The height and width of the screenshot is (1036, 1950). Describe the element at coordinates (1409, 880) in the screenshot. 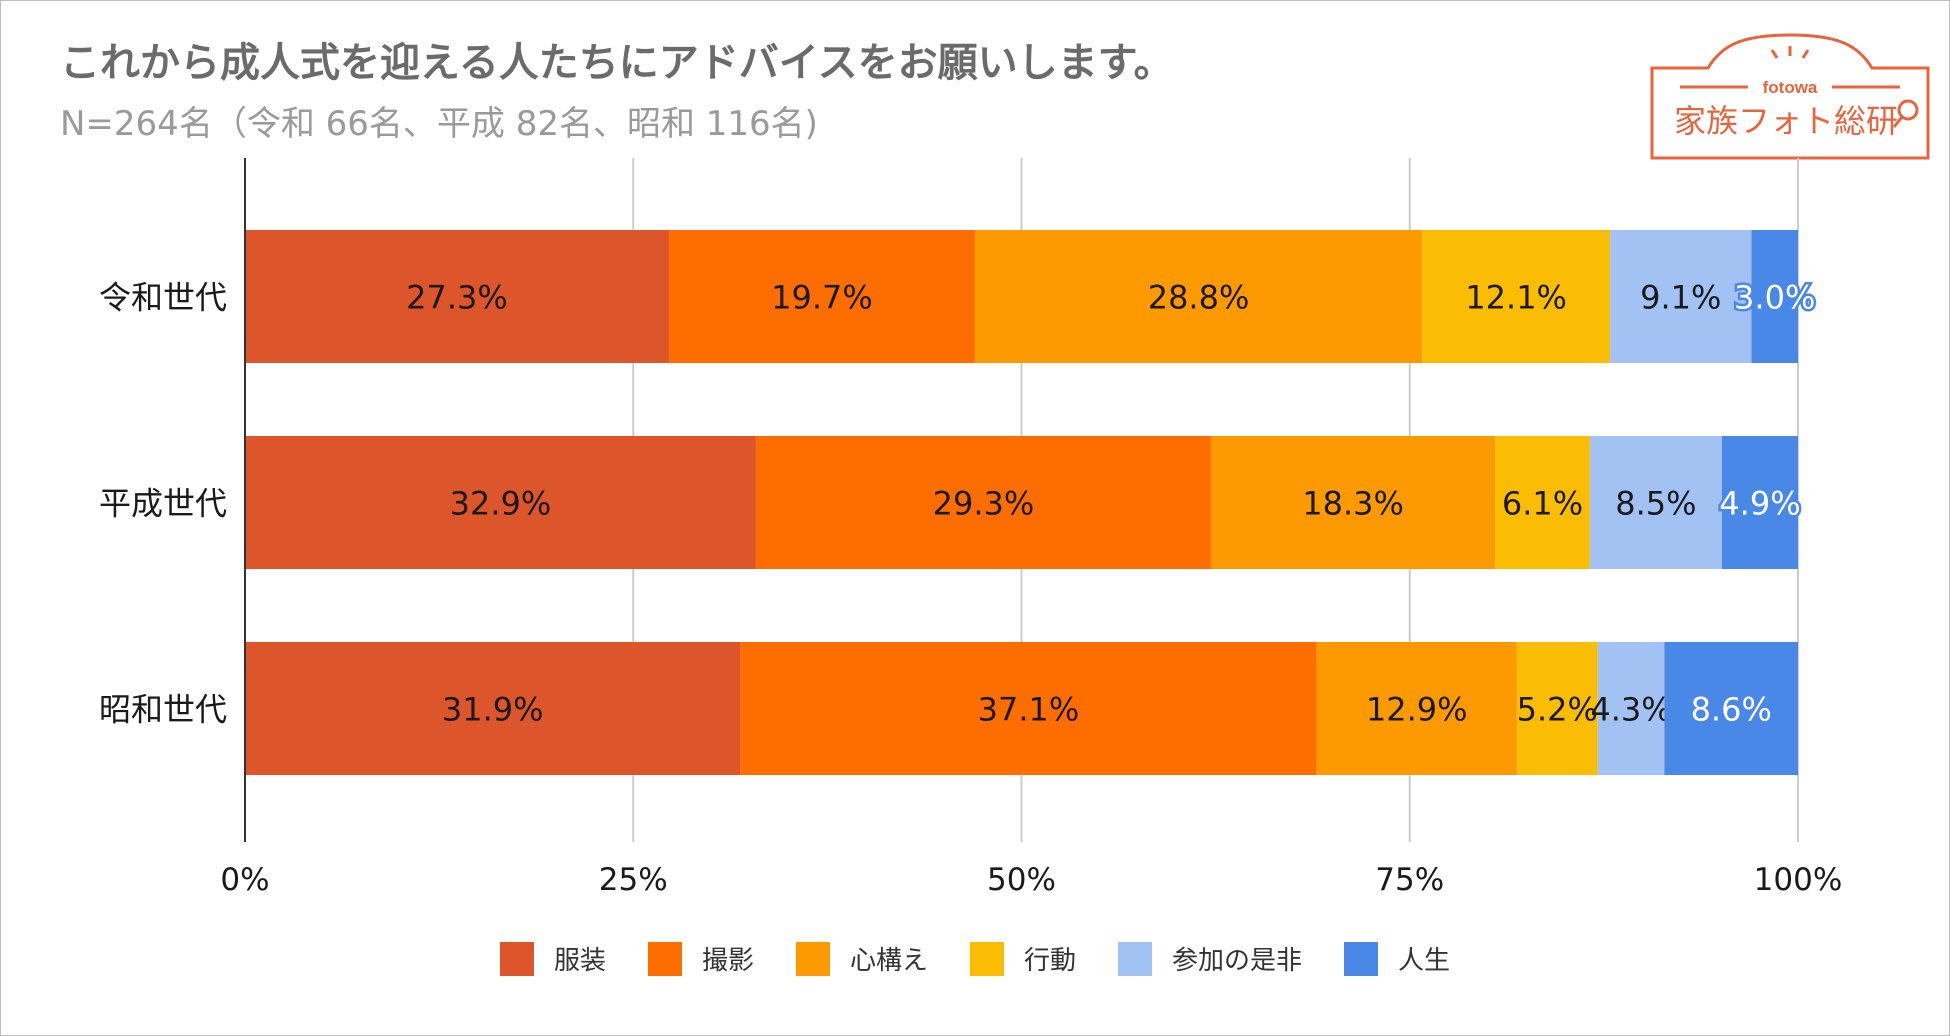

I see `x-tick-label: 75%` at that location.